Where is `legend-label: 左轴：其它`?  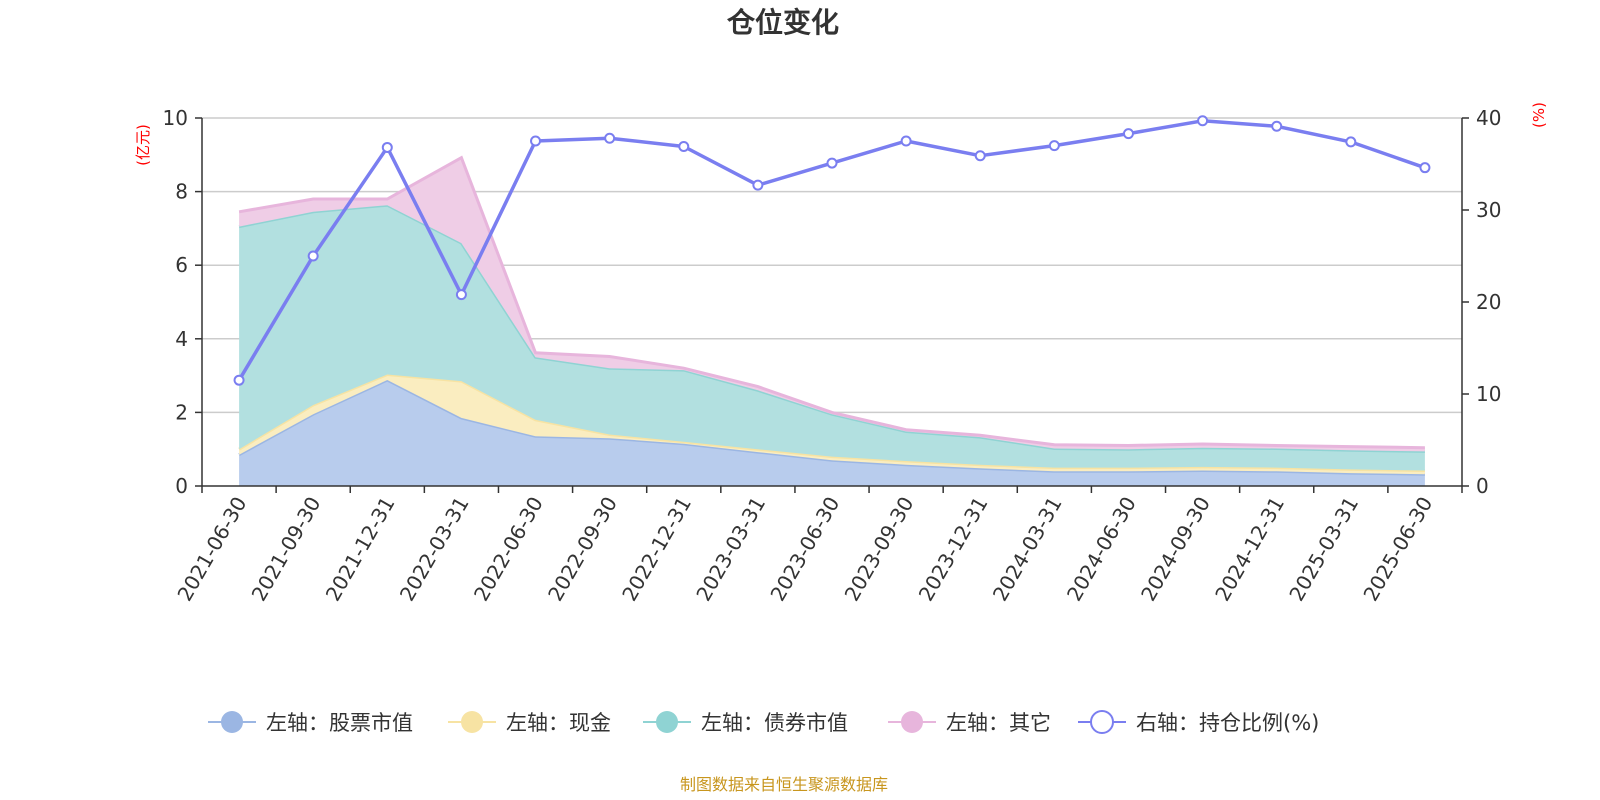 legend-label: 左轴：其它 is located at coordinates (998, 723).